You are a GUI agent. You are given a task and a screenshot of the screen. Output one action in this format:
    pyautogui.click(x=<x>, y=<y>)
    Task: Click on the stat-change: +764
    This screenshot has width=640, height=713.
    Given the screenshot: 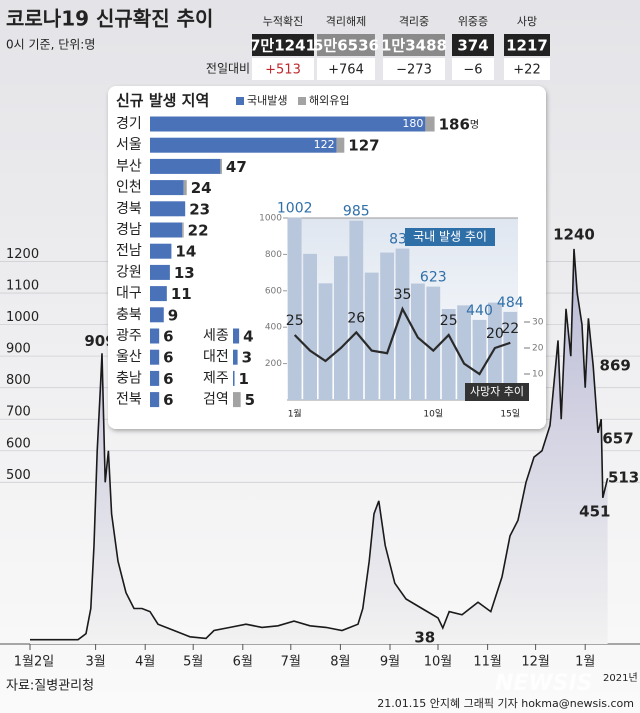 What is the action you would take?
    pyautogui.click(x=346, y=70)
    